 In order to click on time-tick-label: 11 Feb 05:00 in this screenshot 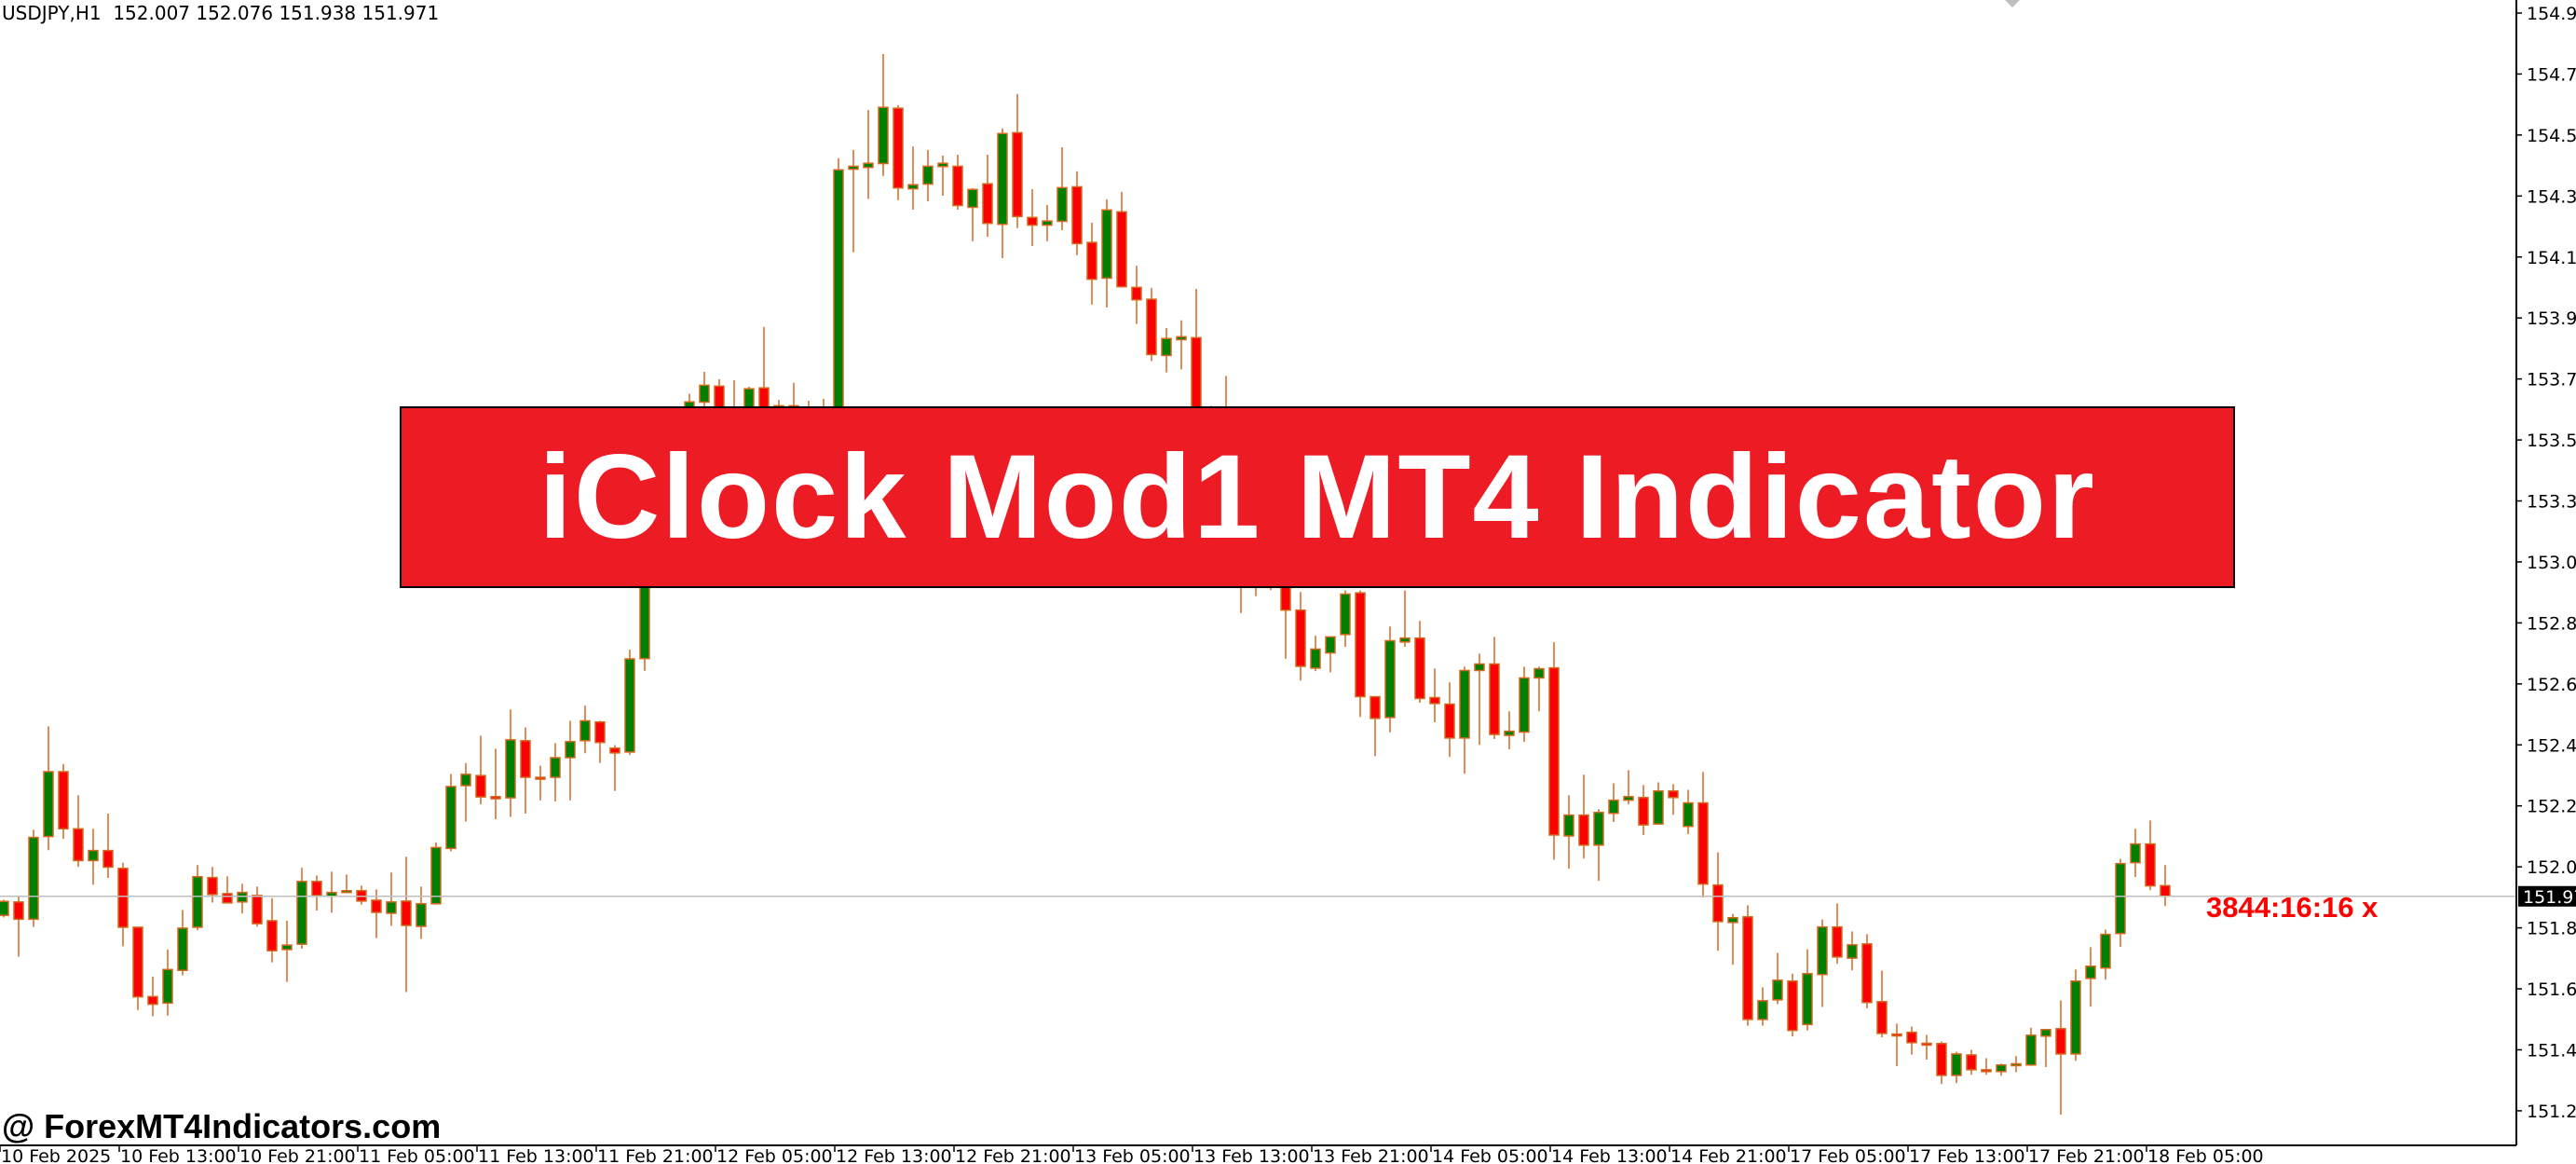, I will do `click(417, 1155)`.